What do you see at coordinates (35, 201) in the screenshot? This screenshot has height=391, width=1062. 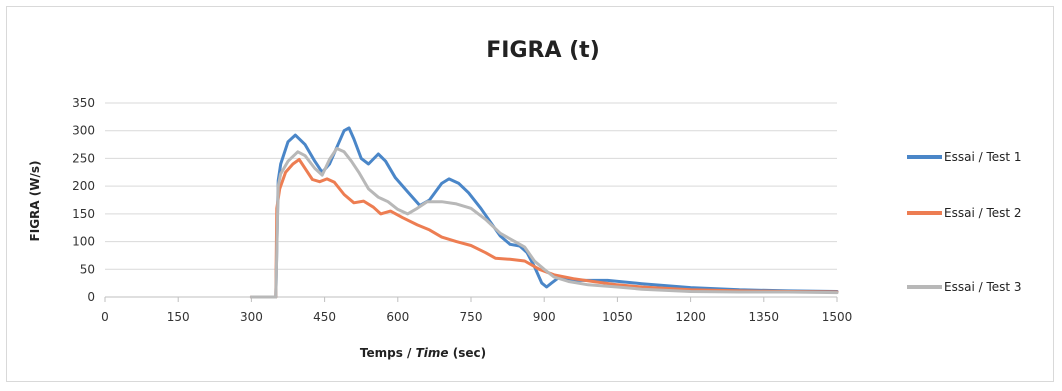 I see `y-axis-label: FIGRA (W/s)` at bounding box center [35, 201].